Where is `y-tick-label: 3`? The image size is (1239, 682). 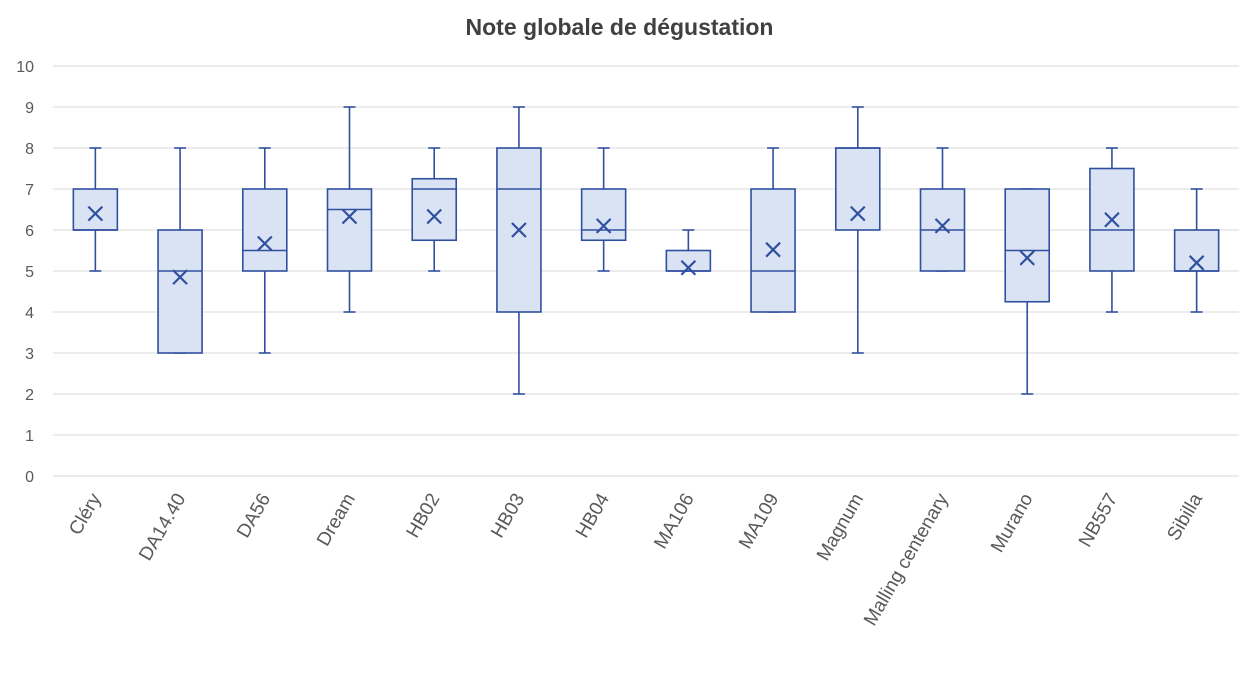 y-tick-label: 3 is located at coordinates (29, 354).